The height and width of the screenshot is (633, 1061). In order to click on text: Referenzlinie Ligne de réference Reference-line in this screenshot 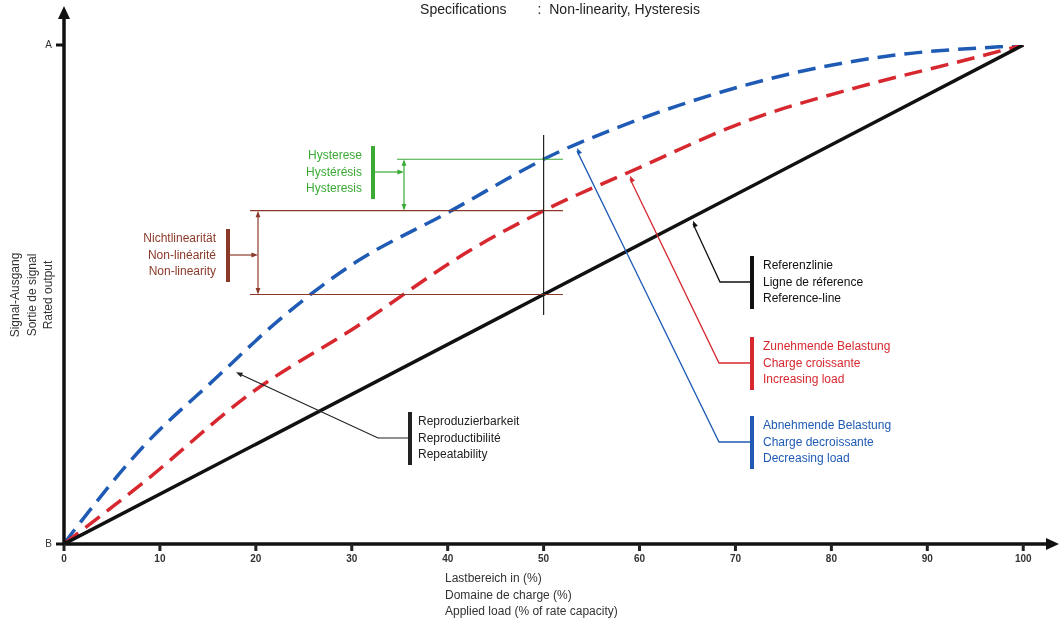, I will do `click(813, 282)`.